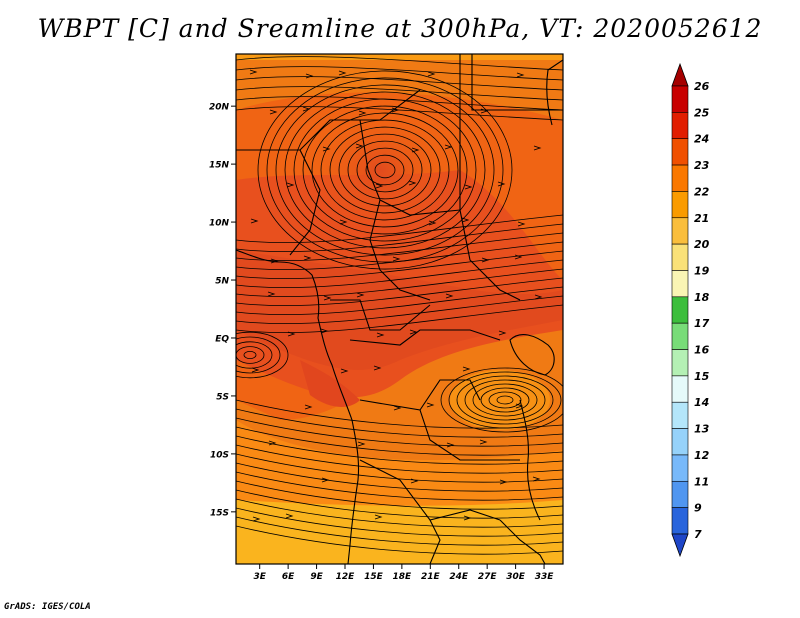 The height and width of the screenshot is (618, 800). I want to click on colorbar-label: 20, so click(702, 244).